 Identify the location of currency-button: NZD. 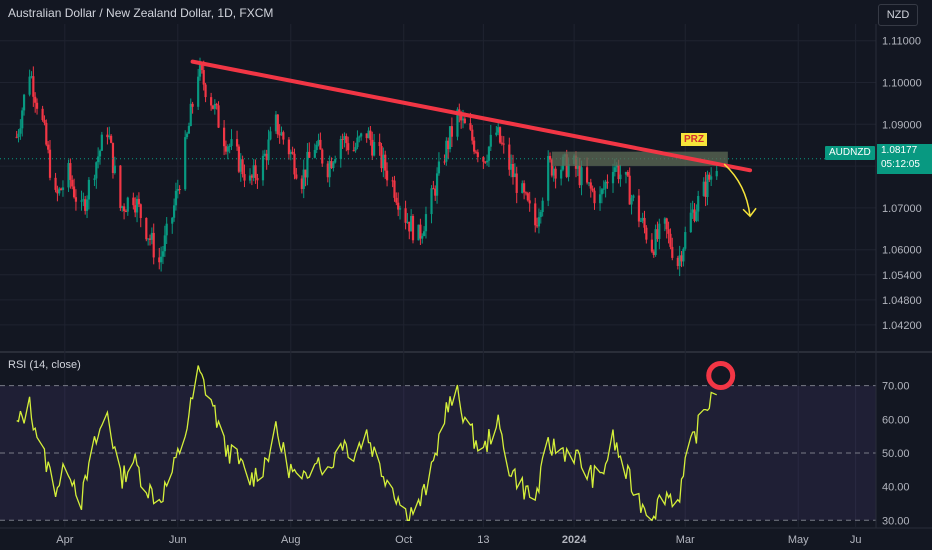
(898, 15).